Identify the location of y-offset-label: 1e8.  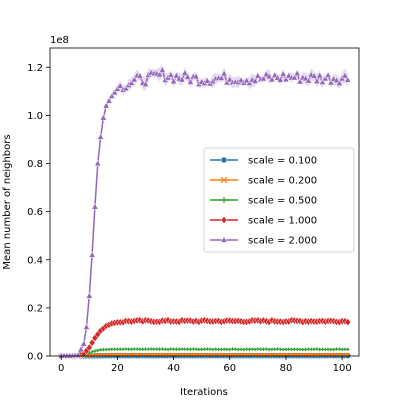
(59, 40).